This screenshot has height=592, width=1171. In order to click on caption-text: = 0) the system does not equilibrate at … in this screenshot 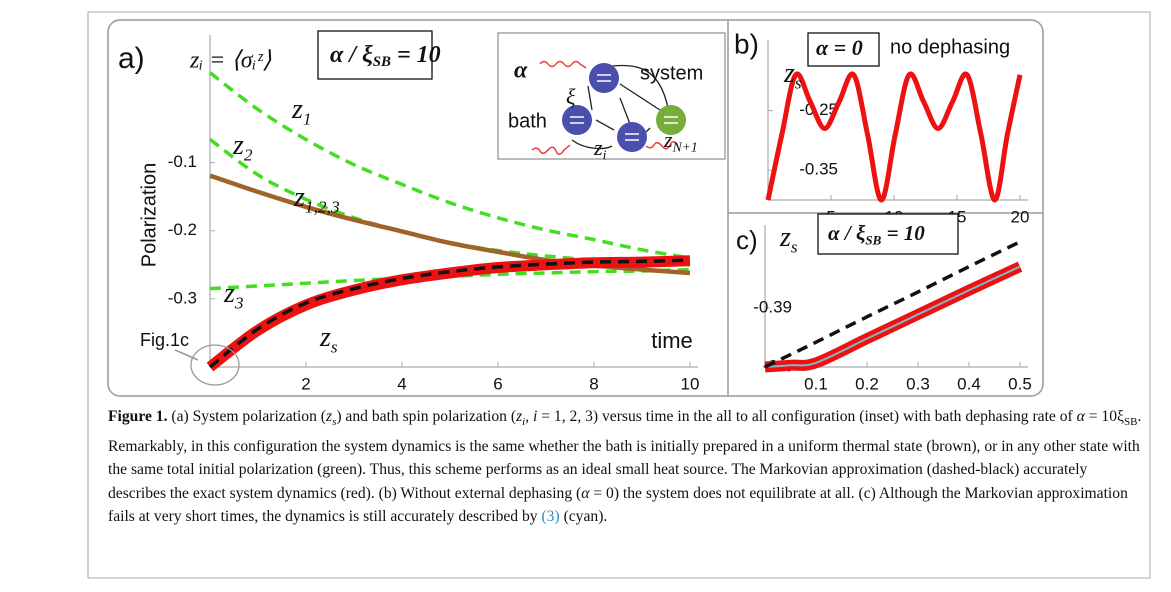, I will do `click(618, 505)`.